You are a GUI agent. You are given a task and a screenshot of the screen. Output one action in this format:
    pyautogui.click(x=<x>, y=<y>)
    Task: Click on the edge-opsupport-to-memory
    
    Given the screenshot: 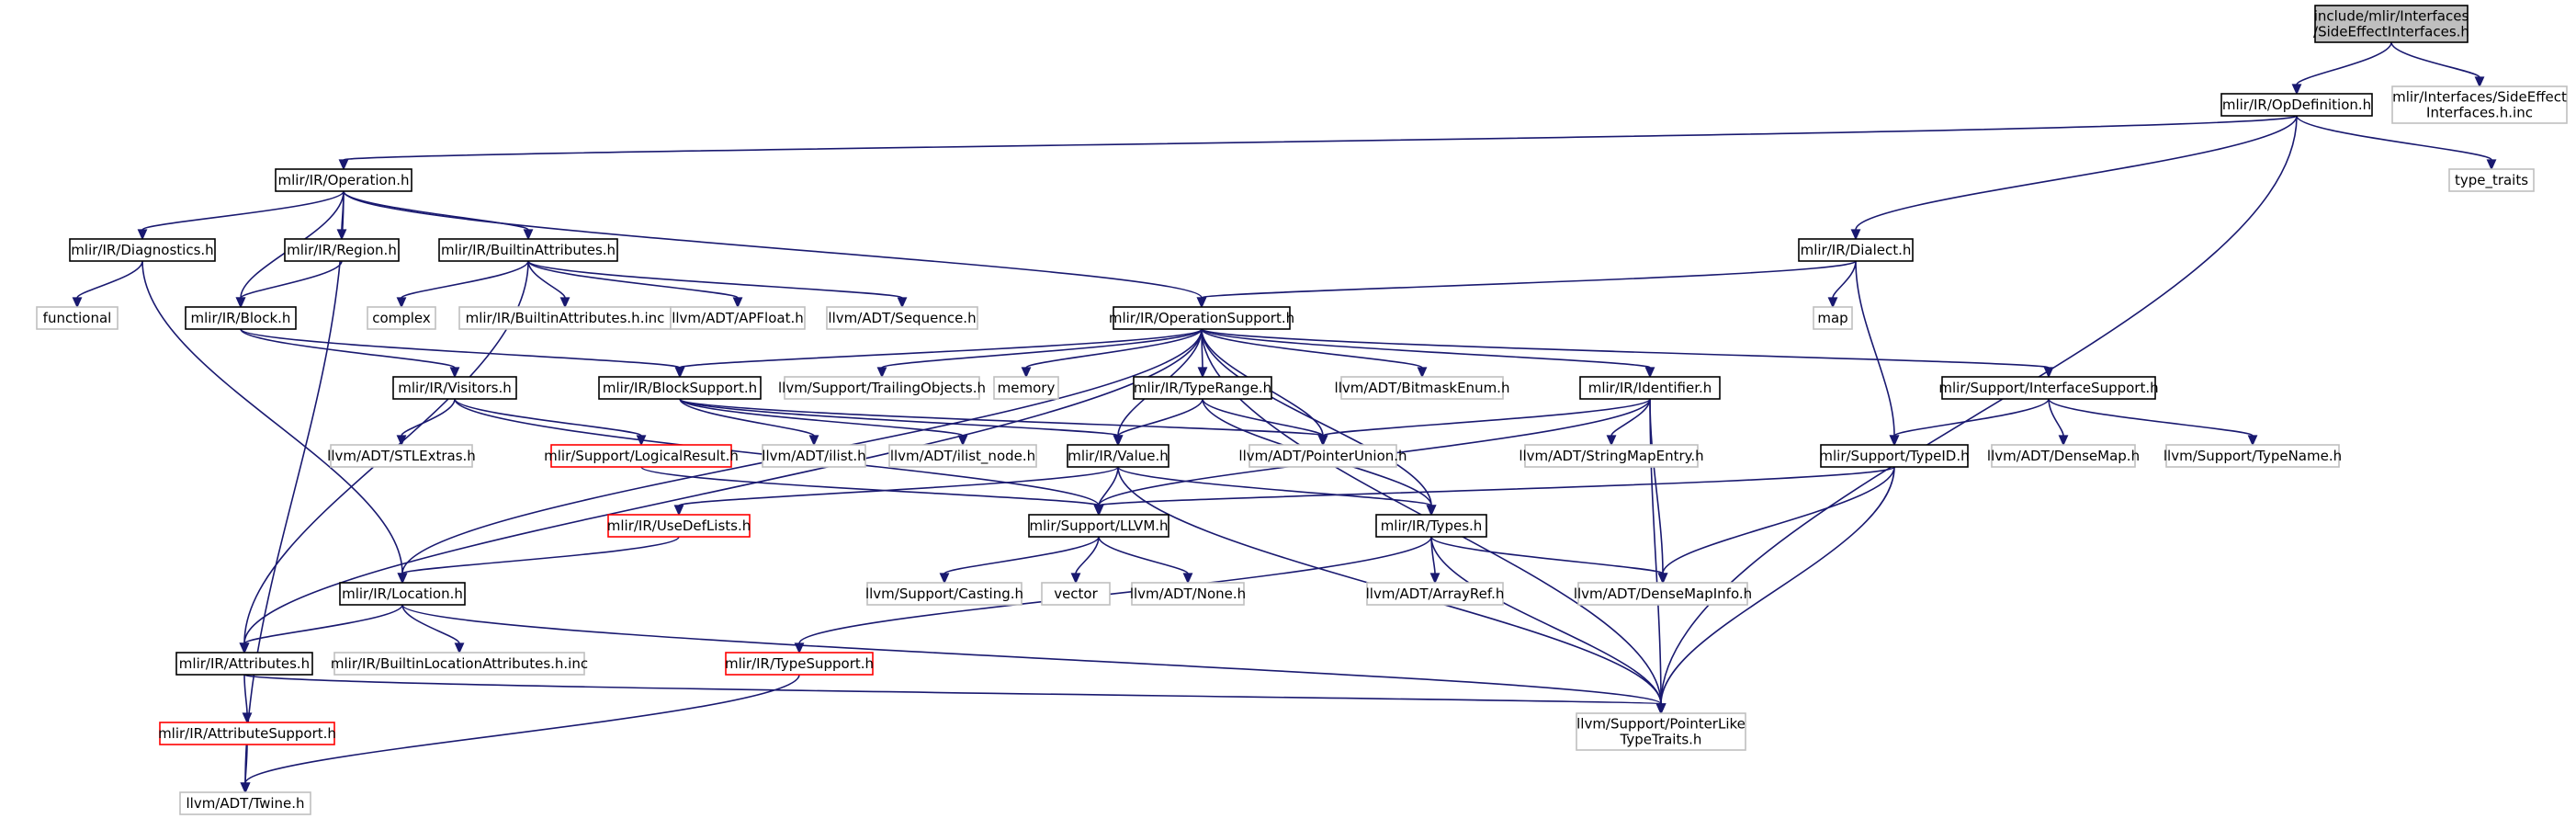 What is the action you would take?
    pyautogui.click(x=1112, y=353)
    